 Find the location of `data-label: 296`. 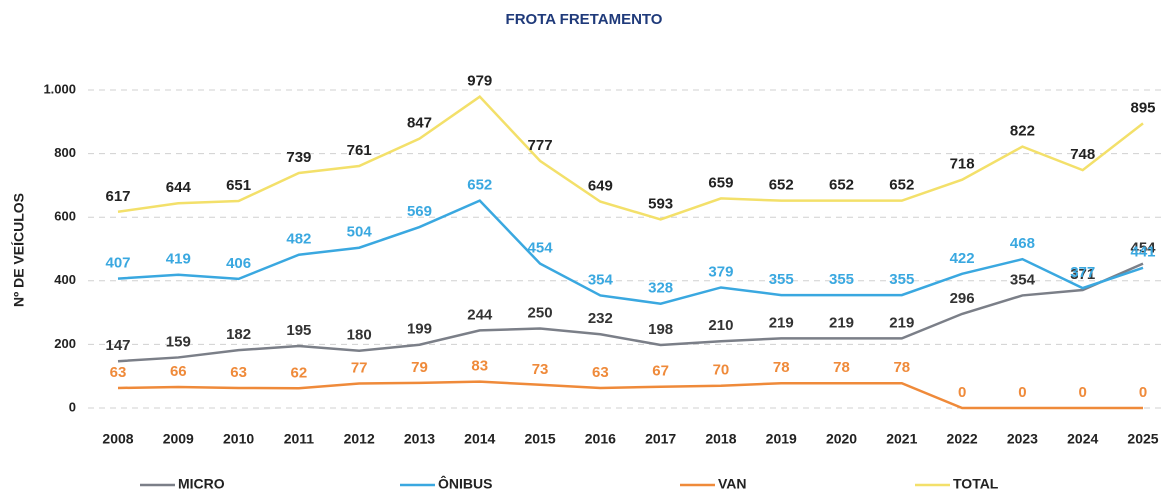

data-label: 296 is located at coordinates (962, 298).